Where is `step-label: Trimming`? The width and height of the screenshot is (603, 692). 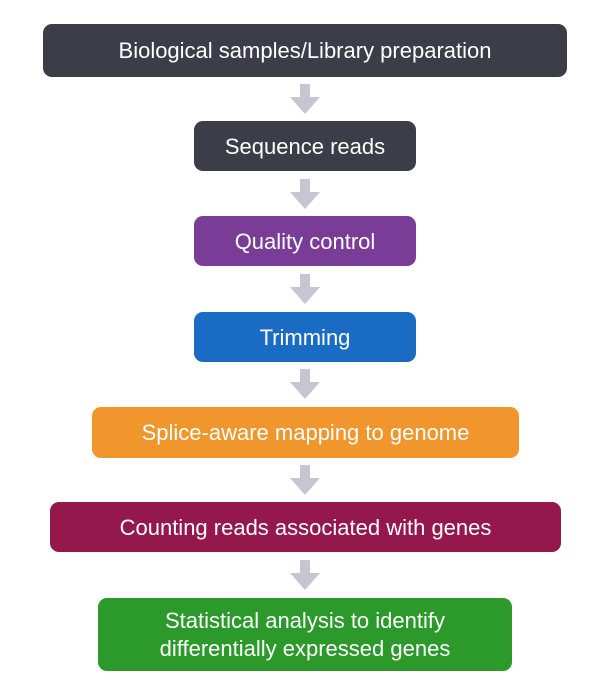
step-label: Trimming is located at coordinates (305, 337).